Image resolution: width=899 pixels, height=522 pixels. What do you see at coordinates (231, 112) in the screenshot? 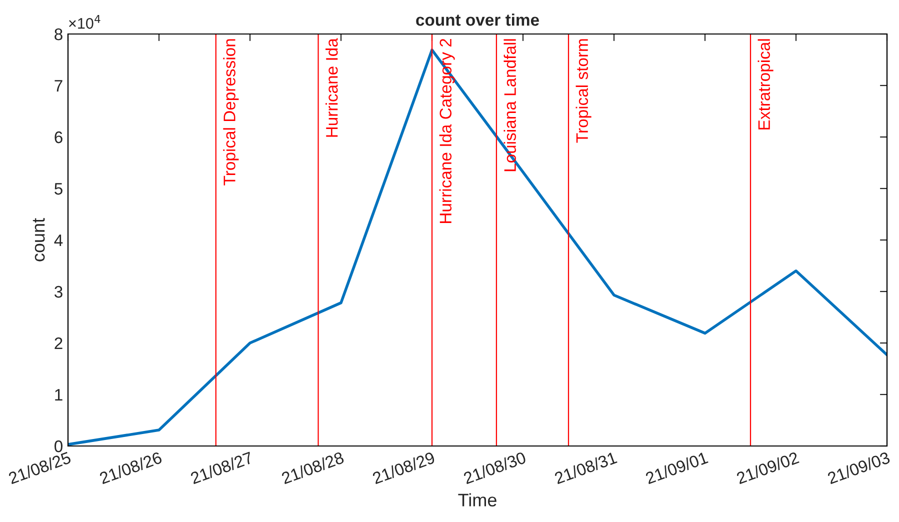
I see `ref-line-label: Tropical Depression` at bounding box center [231, 112].